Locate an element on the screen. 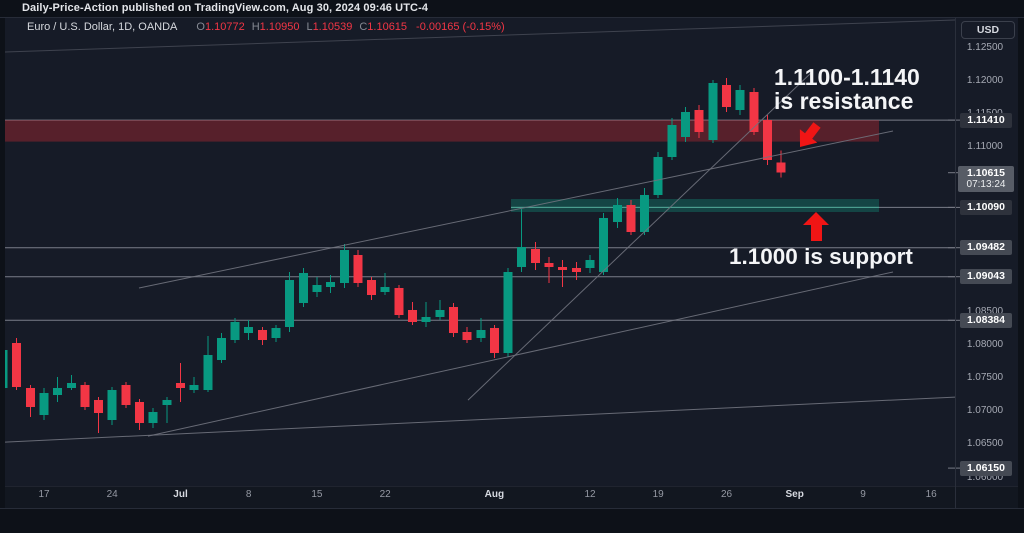  resistance-annotation: 1.1100-1.1140 is resistance is located at coordinates (847, 89).